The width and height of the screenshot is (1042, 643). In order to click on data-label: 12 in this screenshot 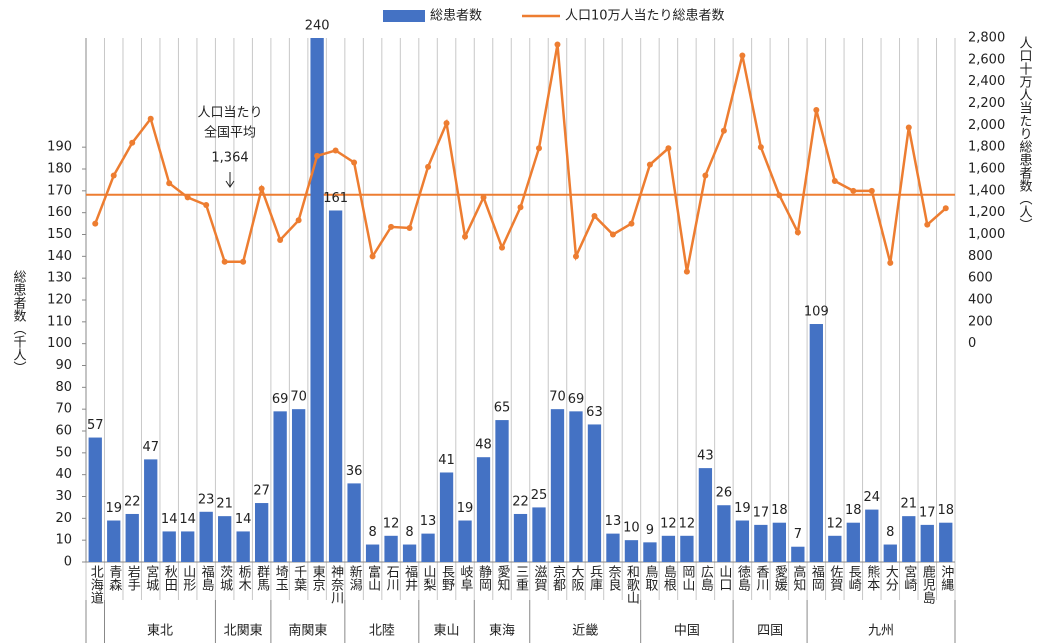, I will do `click(835, 523)`.